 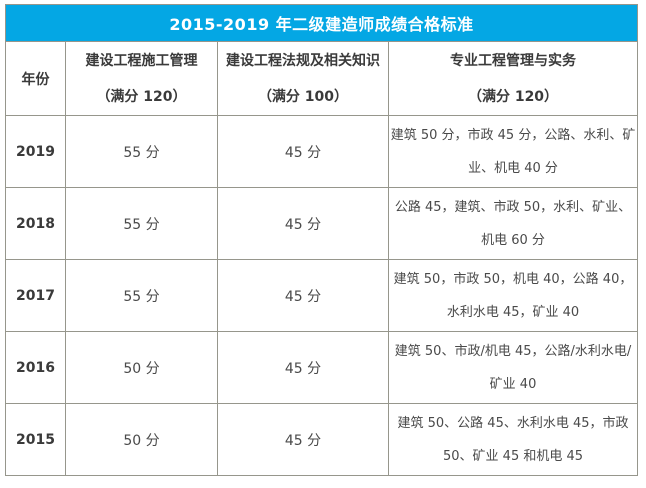 I want to click on year-cell: 2019, so click(x=35, y=151).